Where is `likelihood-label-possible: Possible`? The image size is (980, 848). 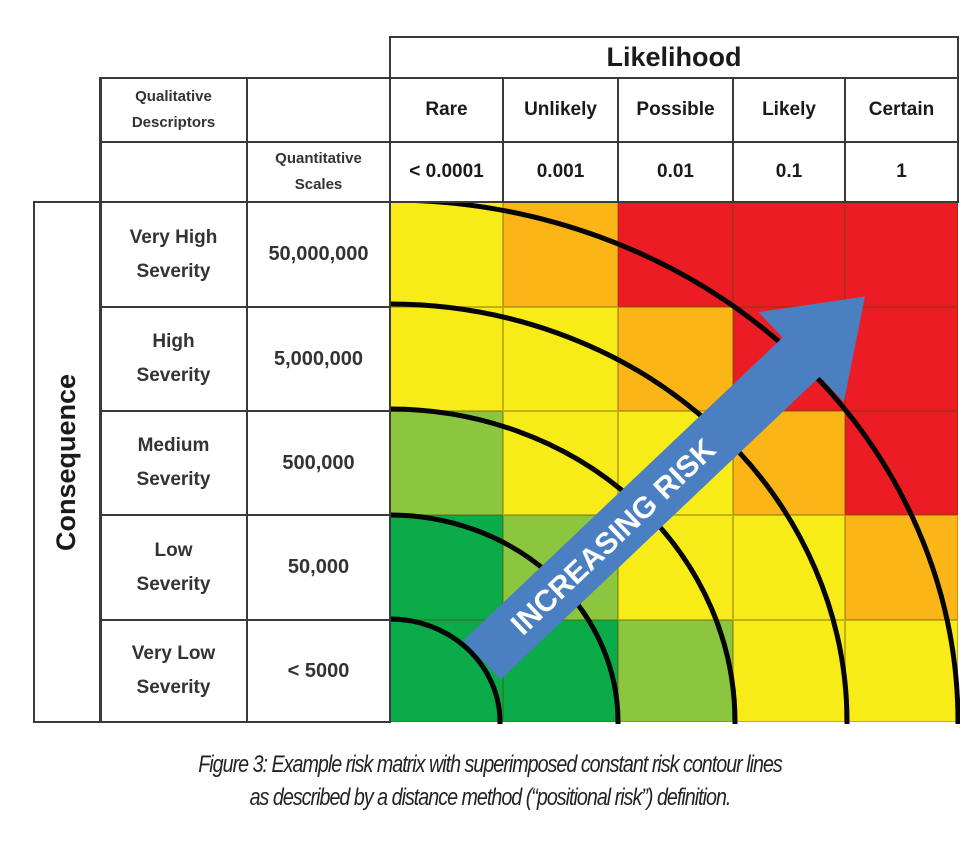 likelihood-label-possible: Possible is located at coordinates (675, 109).